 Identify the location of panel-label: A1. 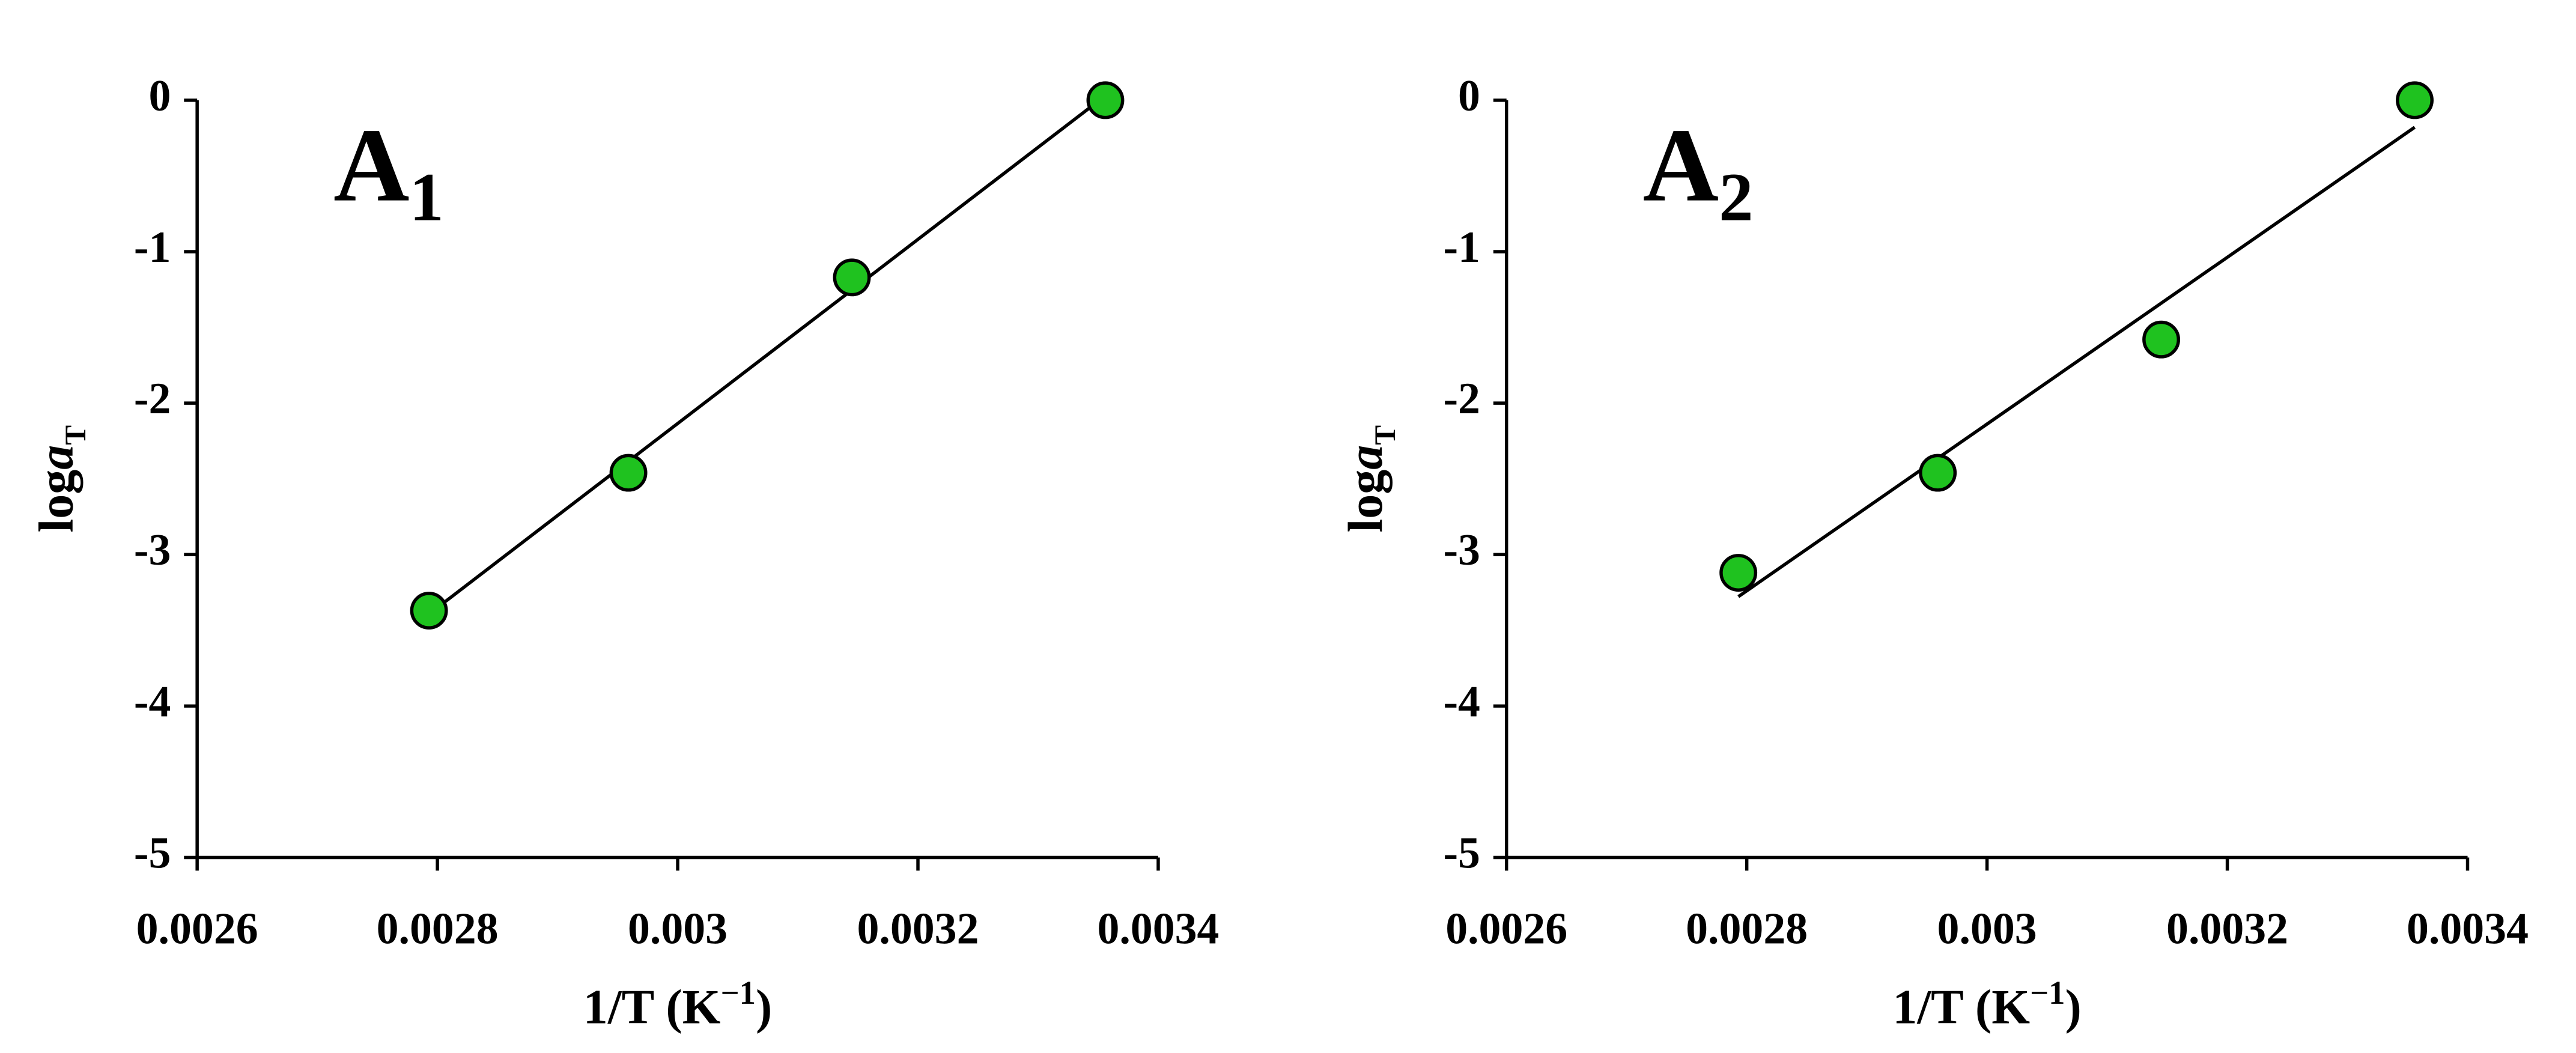
(388, 171).